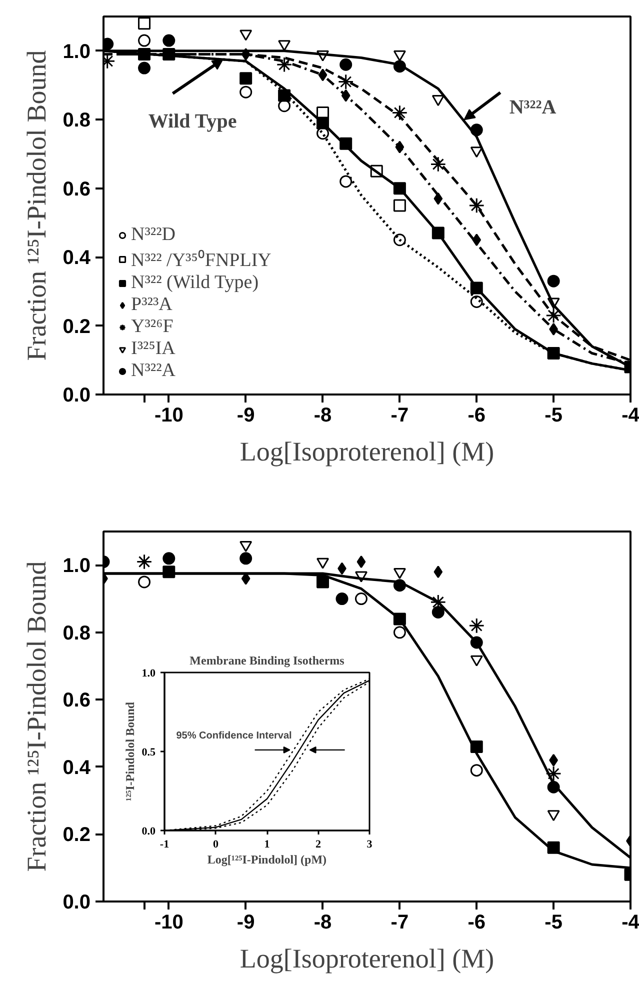 The width and height of the screenshot is (639, 983). Describe the element at coordinates (149, 752) in the screenshot. I see `y-tick-label: 0.5` at that location.